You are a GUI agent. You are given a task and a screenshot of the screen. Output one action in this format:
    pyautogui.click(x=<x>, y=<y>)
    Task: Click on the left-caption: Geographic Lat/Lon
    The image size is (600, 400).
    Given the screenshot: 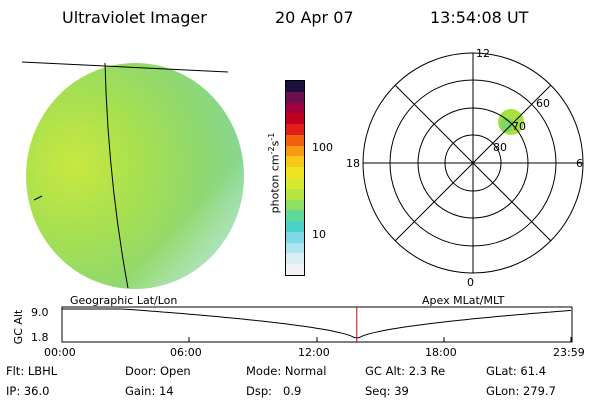 What is the action you would take?
    pyautogui.click(x=124, y=300)
    